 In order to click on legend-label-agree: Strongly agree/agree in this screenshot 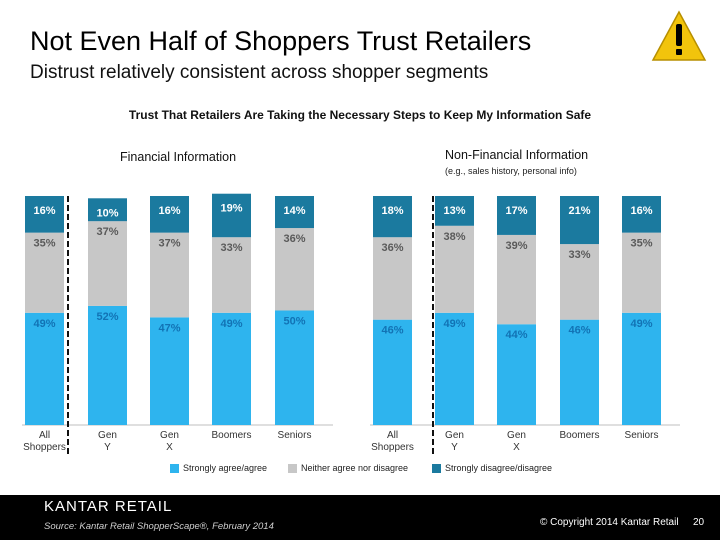, I will do `click(225, 468)`.